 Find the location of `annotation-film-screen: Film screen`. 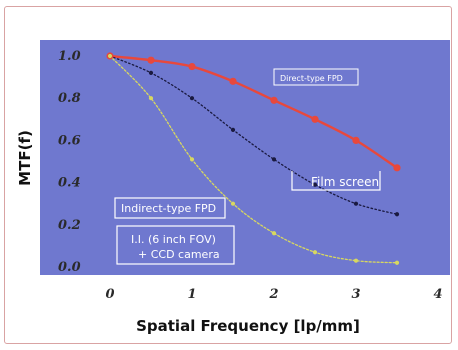

annotation-film-screen: Film screen is located at coordinates (336, 181).